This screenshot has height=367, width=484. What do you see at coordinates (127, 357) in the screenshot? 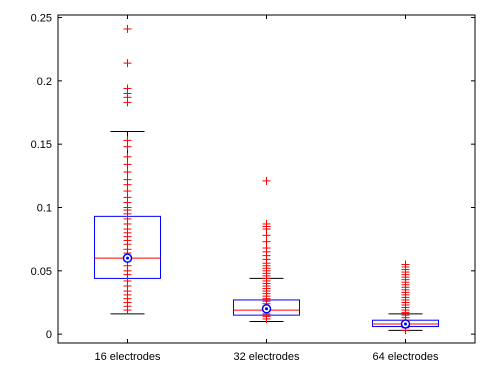
I see `x-tick-label: 16 electrodes` at bounding box center [127, 357].